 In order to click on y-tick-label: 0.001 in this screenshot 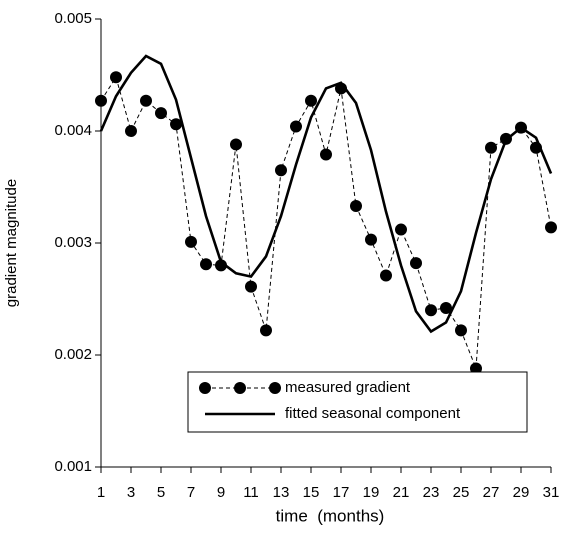, I will do `click(73, 466)`.